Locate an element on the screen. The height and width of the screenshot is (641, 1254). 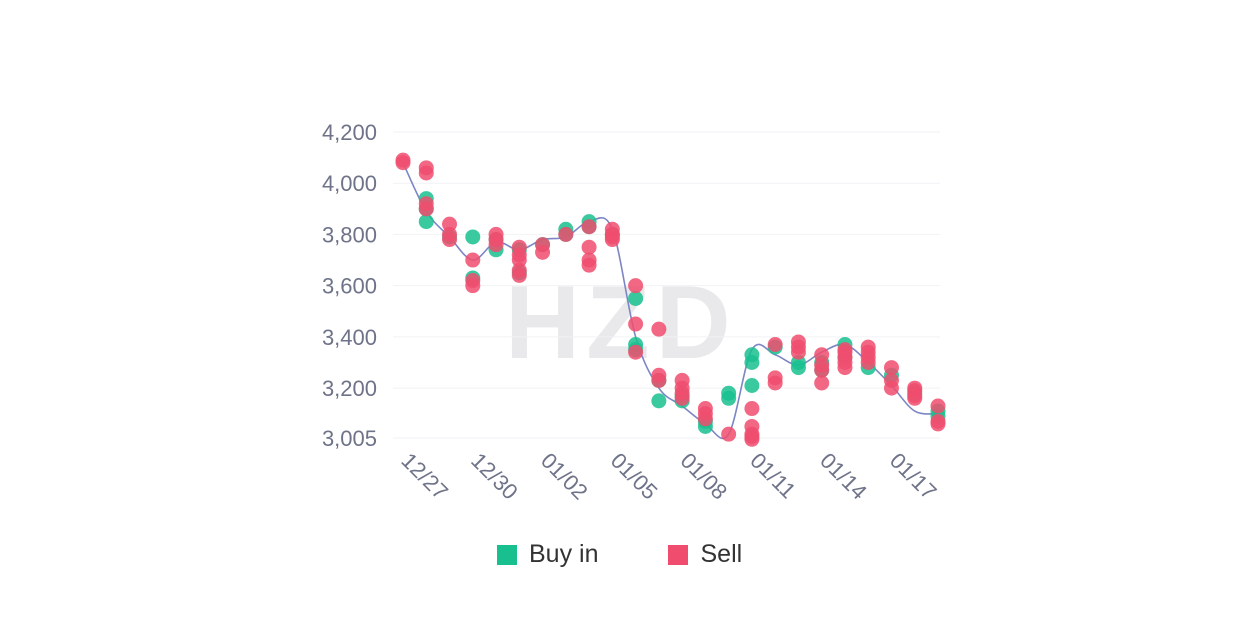
y-tick-label: 3,800 is located at coordinates (349, 234).